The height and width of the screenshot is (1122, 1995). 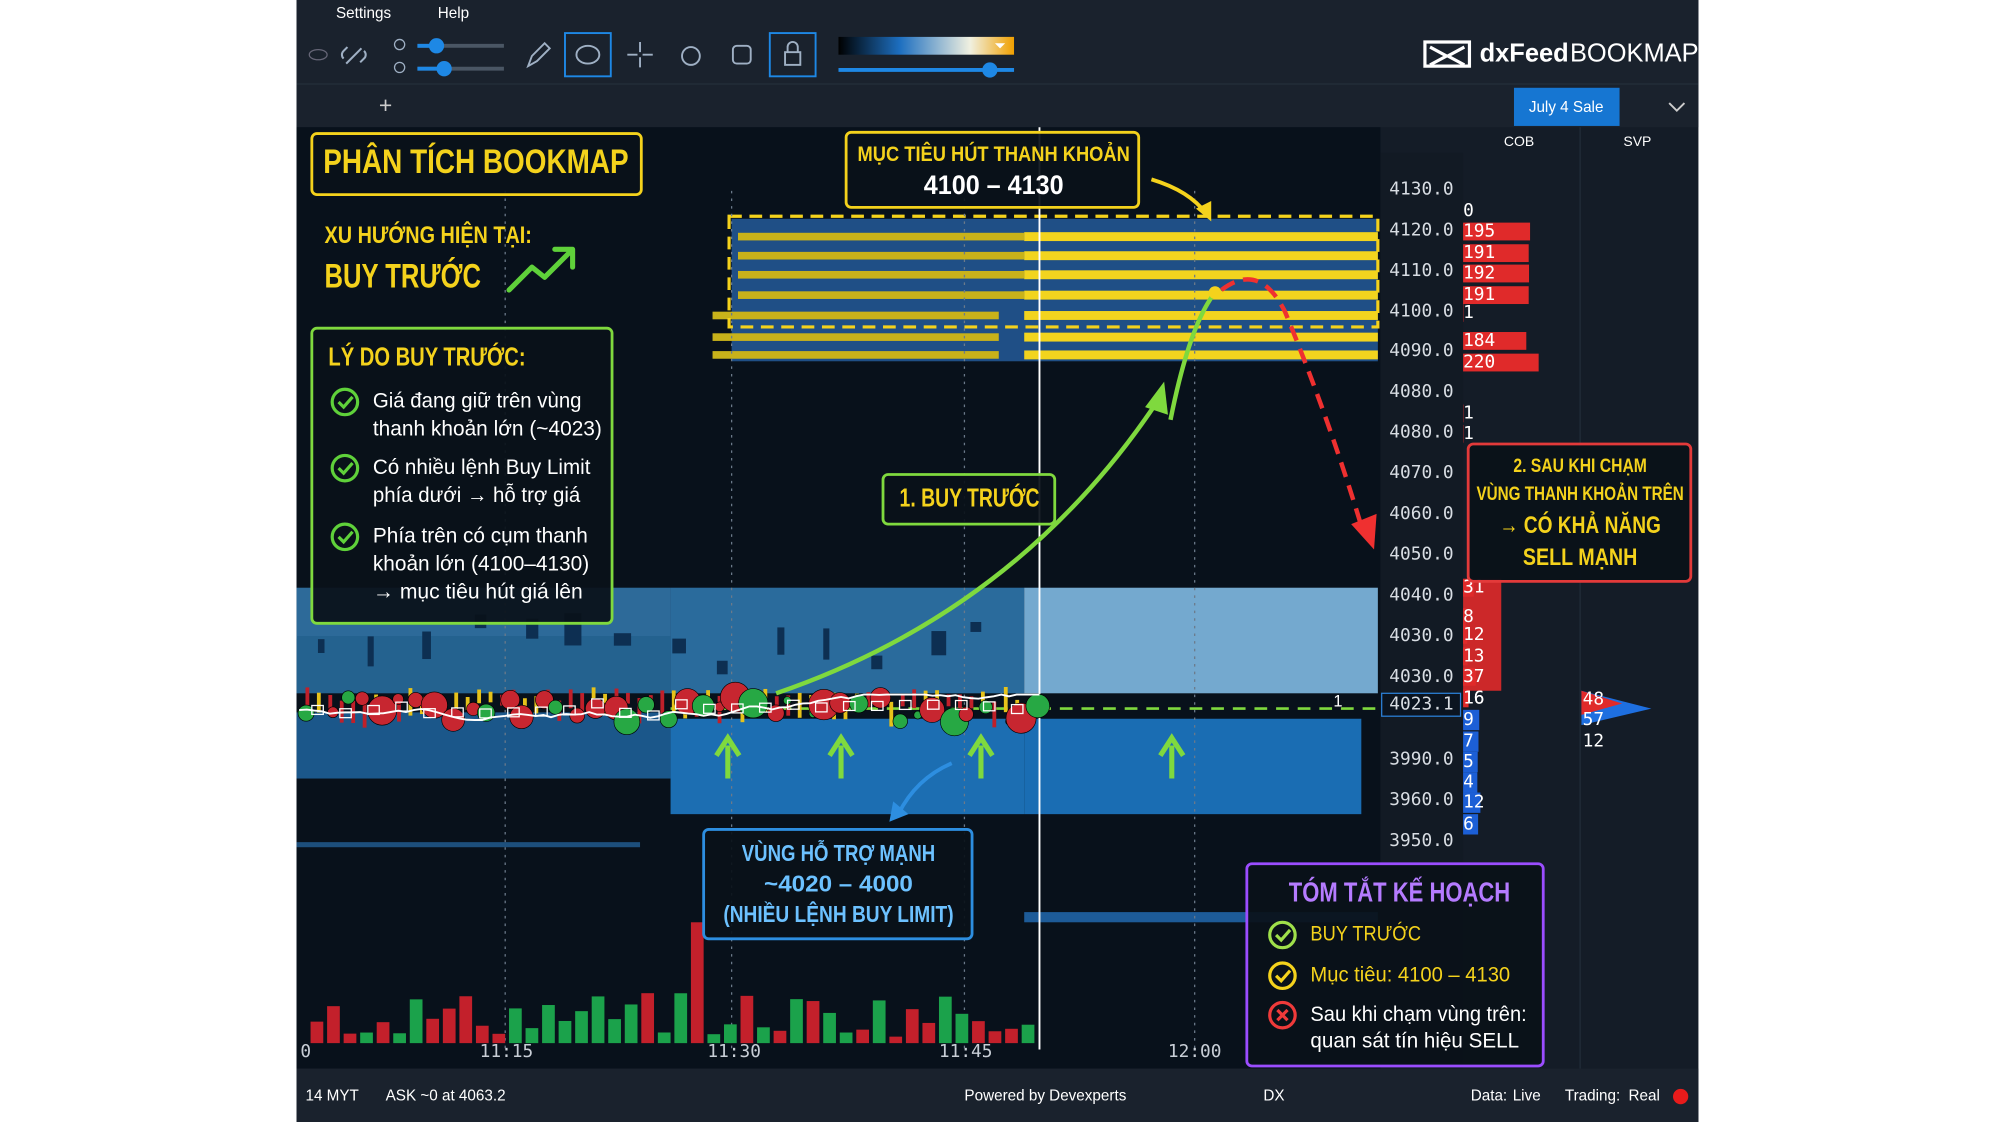 I want to click on status-trading-label: Trading:, so click(x=1592, y=1096).